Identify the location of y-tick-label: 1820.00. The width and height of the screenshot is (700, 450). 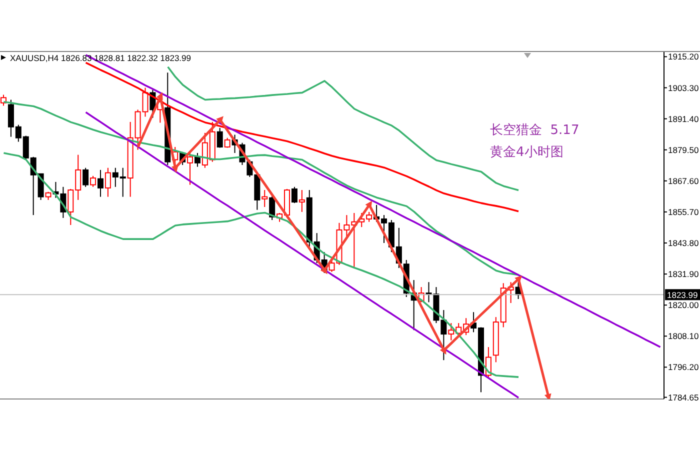
(683, 305).